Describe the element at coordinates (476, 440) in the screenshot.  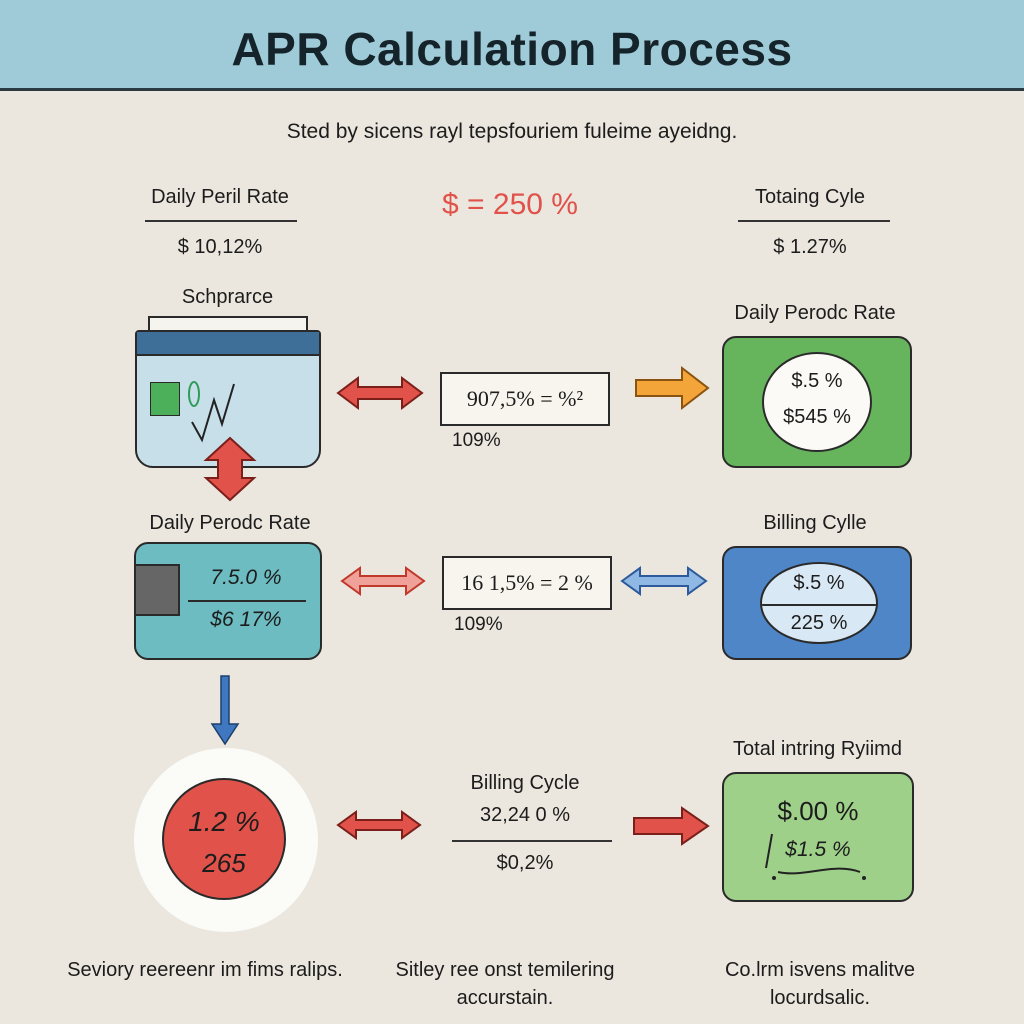
I see `row1-formula-sub: 109%` at that location.